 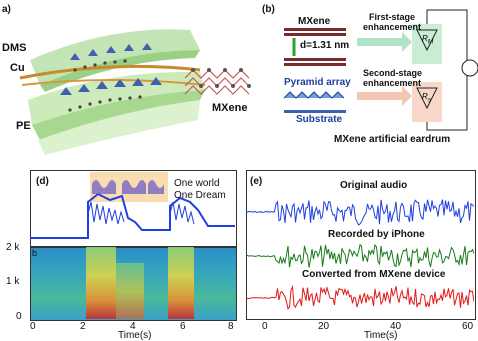 What do you see at coordinates (231, 326) in the screenshot?
I see `x-tick-8: 8` at bounding box center [231, 326].